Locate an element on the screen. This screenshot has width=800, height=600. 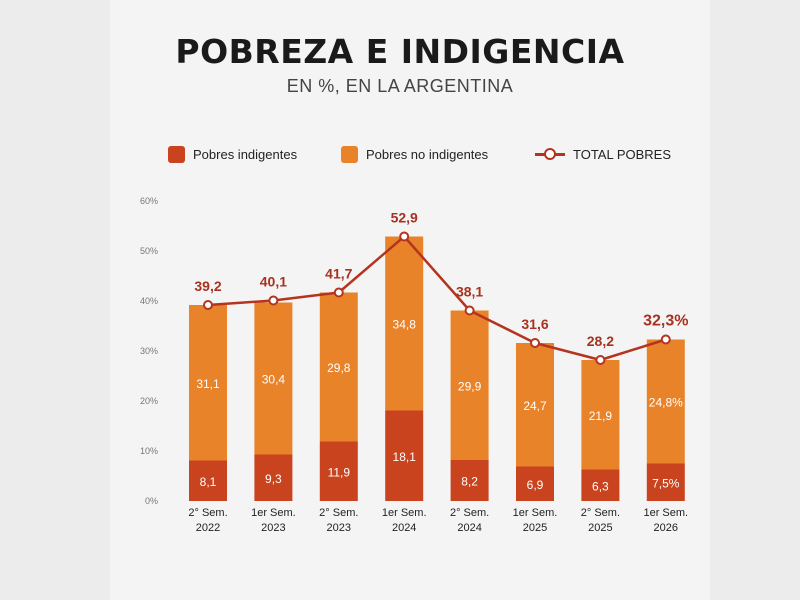
legend-label-no-indigentes: Pobres no indigentes is located at coordinates (427, 154).